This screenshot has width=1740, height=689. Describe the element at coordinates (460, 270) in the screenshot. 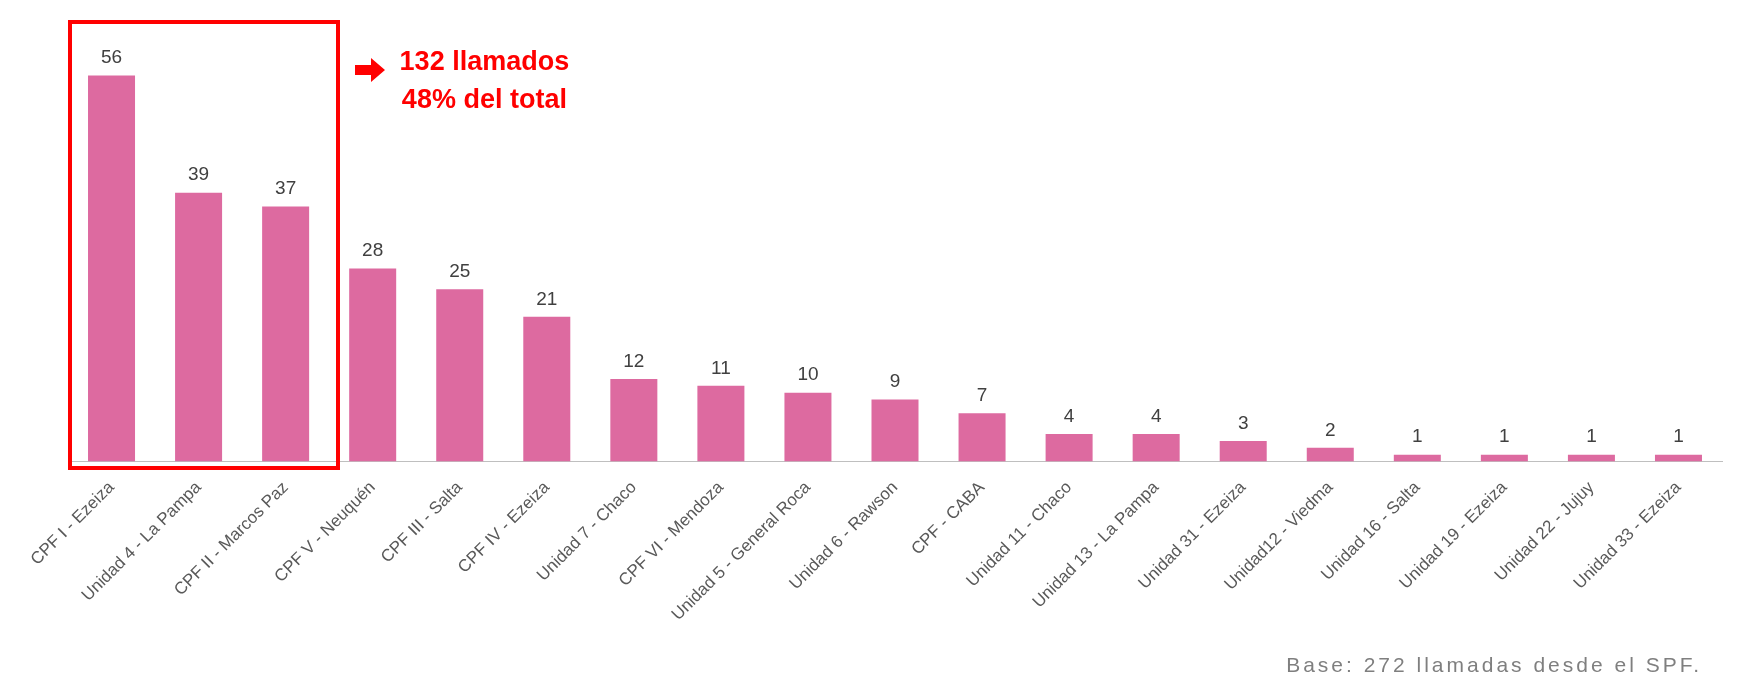

I see `data-label: 25` at that location.